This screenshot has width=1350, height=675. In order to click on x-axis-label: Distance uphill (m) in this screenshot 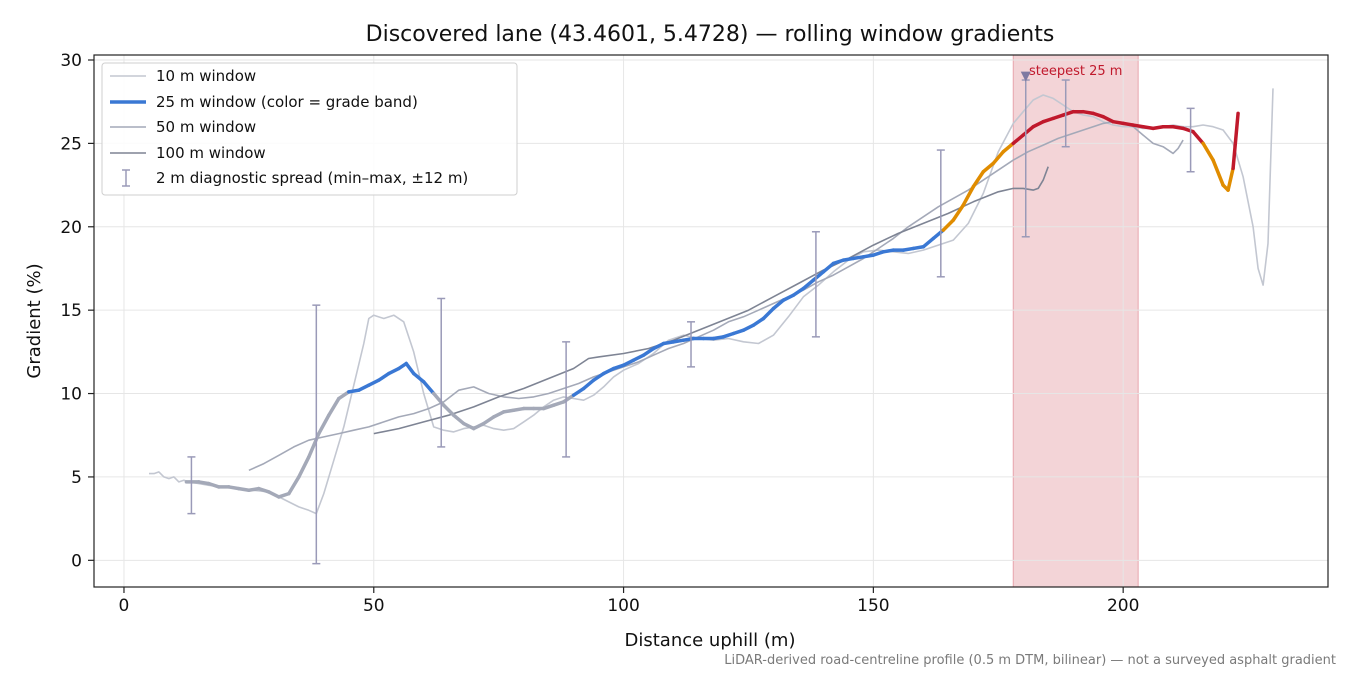, I will do `click(710, 640)`.